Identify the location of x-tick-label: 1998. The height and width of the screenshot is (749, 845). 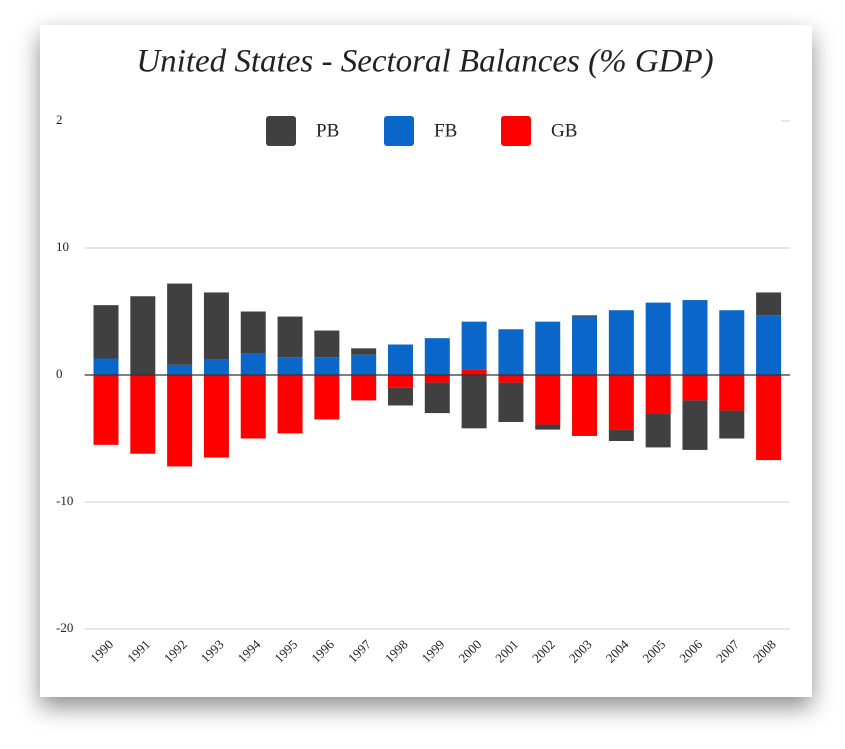
(396, 651).